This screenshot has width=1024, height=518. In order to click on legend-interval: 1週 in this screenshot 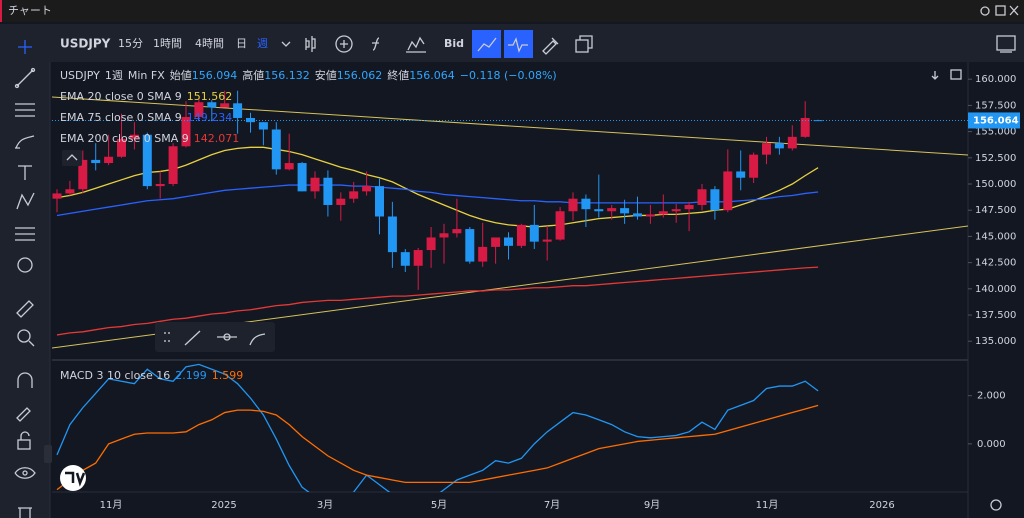, I will do `click(114, 75)`.